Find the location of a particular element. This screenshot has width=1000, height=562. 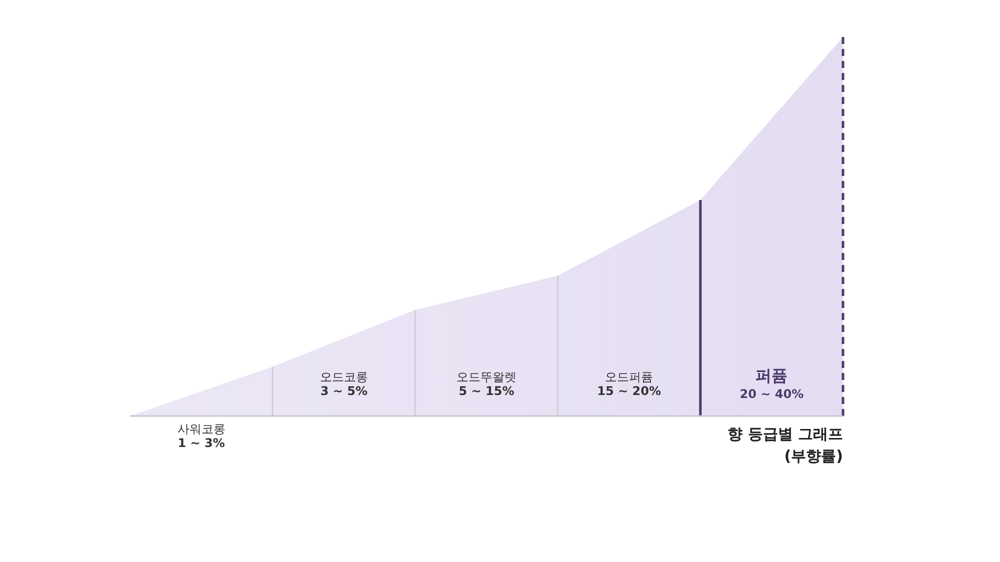

annotation: 오드퍼퓸 15 ~ 20% is located at coordinates (629, 384).